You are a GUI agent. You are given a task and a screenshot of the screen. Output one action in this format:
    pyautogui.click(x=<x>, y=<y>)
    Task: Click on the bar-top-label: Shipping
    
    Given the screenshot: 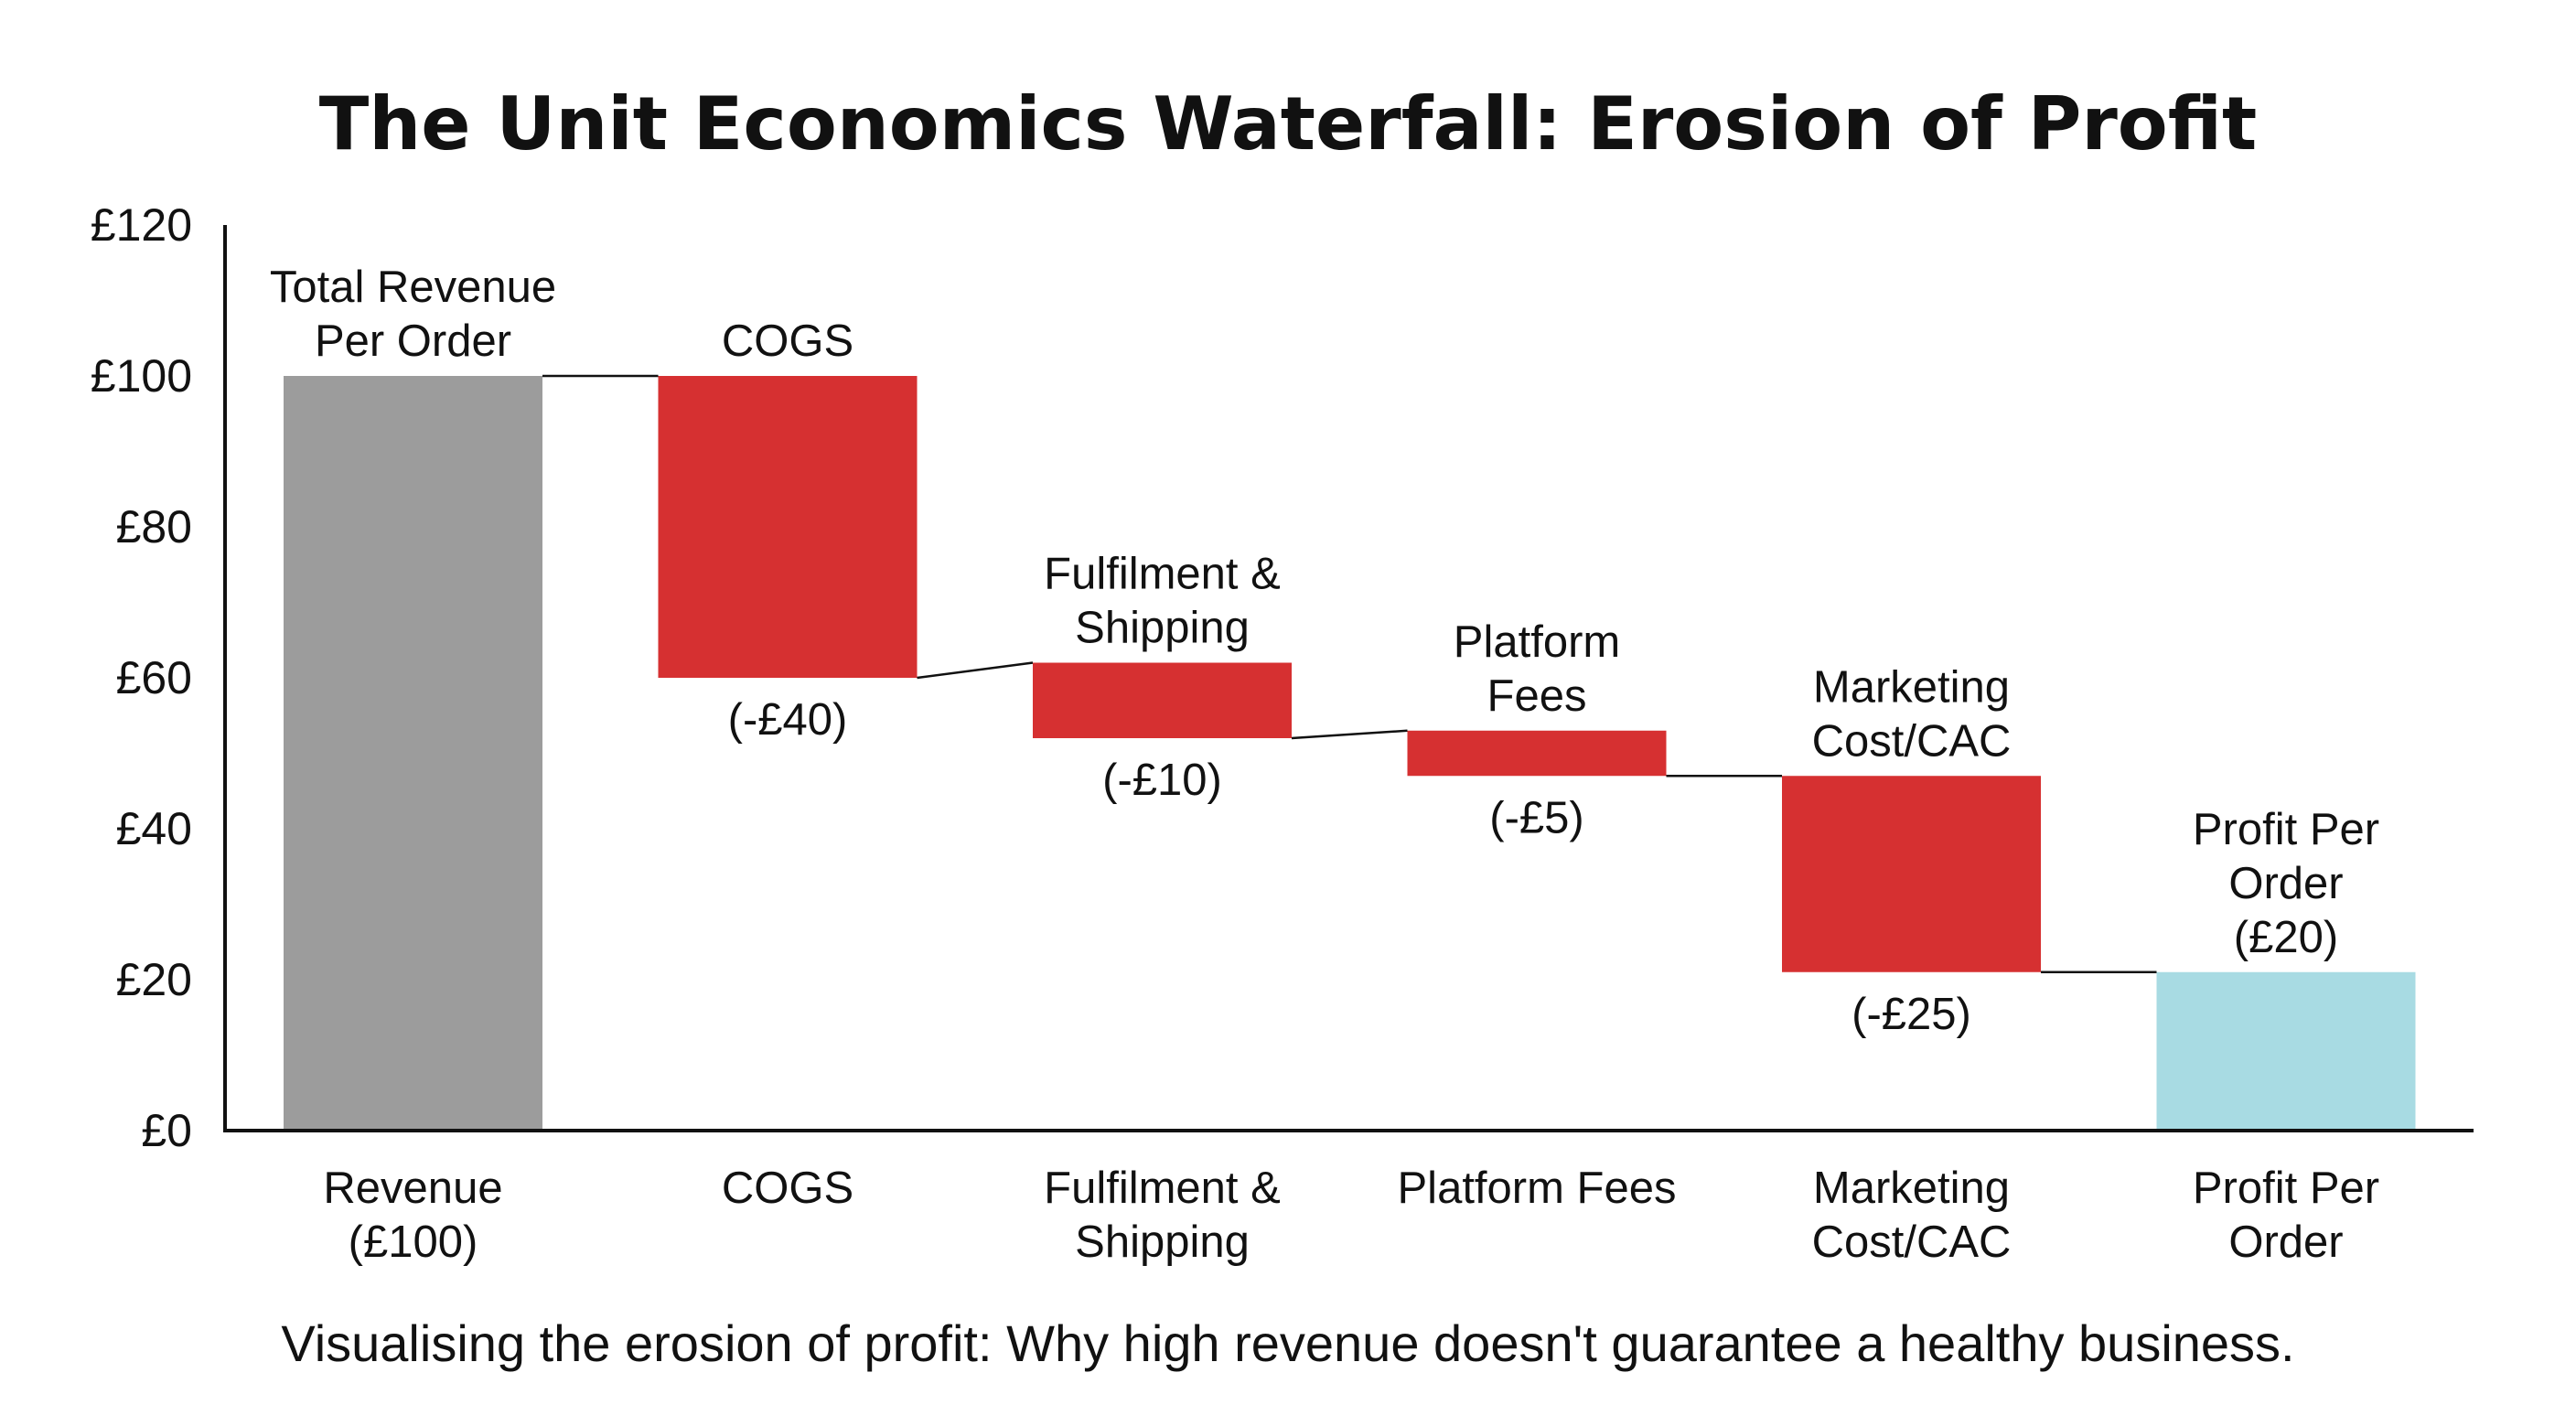 What is the action you would take?
    pyautogui.click(x=1163, y=629)
    